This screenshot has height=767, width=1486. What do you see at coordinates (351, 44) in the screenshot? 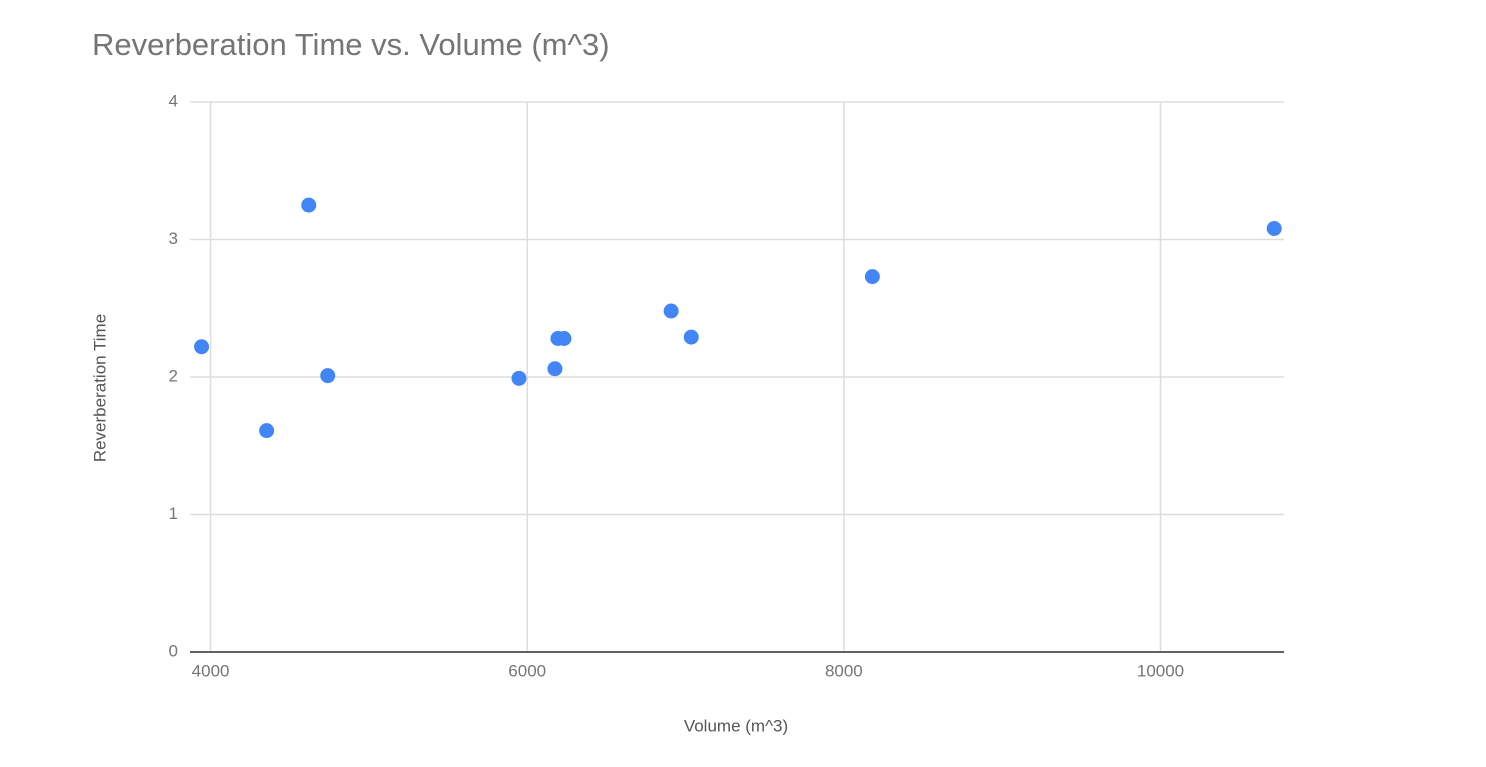
I see `chart-title: Reverberation Time vs. Volume (m^3)` at bounding box center [351, 44].